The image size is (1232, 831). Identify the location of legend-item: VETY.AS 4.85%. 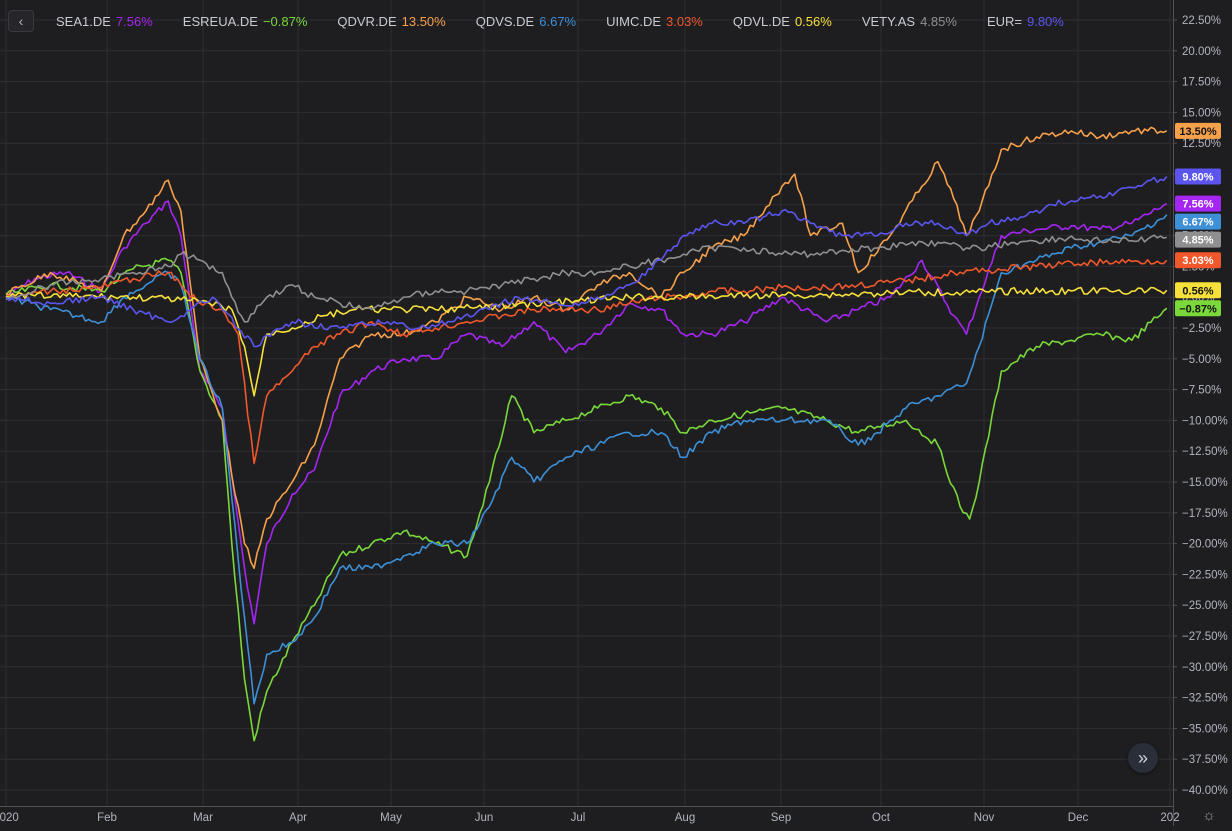
(909, 21).